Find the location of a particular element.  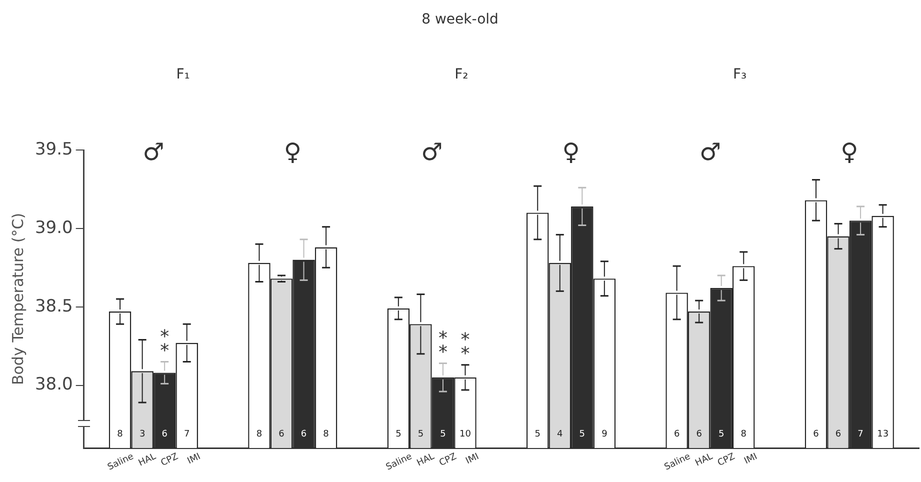

y-axis-title: Body Temperature (°C) is located at coordinates (17, 299).